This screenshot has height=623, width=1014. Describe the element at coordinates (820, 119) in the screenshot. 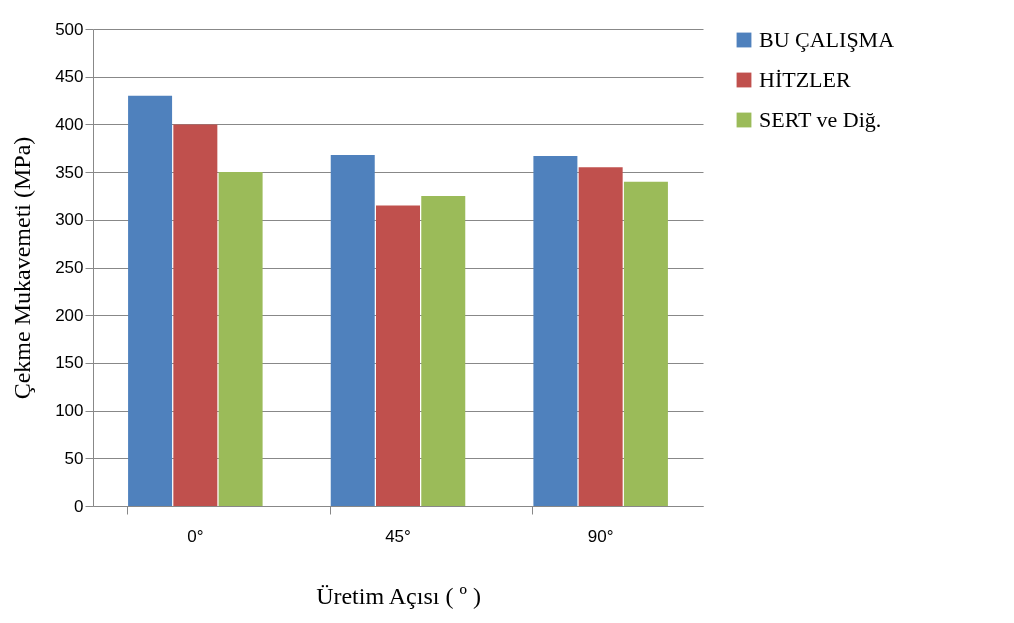

I see `legend-label: SERT ve Diğ.` at that location.